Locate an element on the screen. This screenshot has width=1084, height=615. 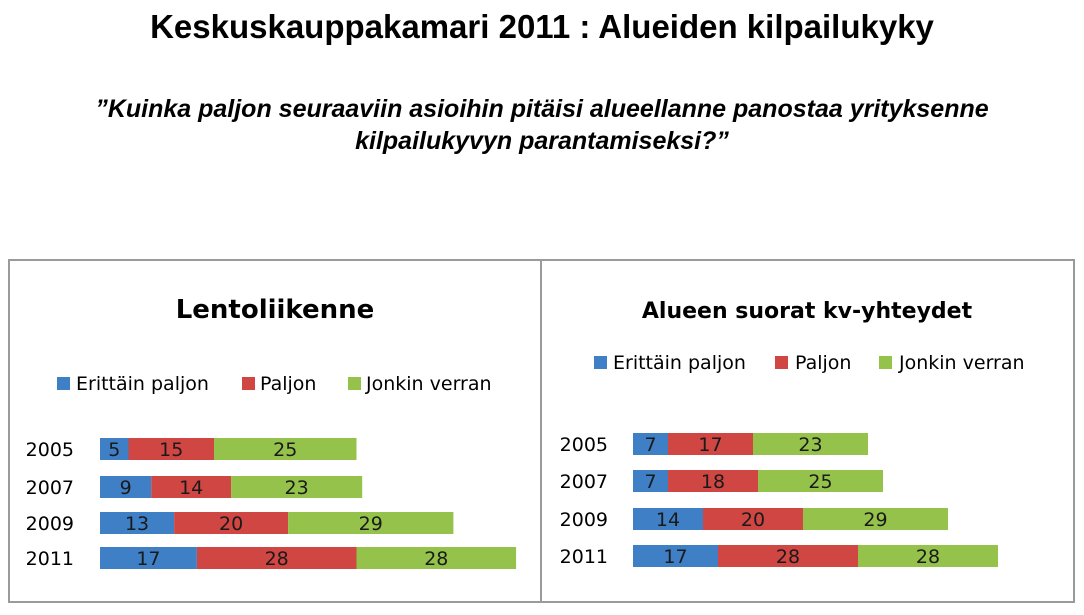
data-label-erittain-paljon-2005: 5 is located at coordinates (114, 450).